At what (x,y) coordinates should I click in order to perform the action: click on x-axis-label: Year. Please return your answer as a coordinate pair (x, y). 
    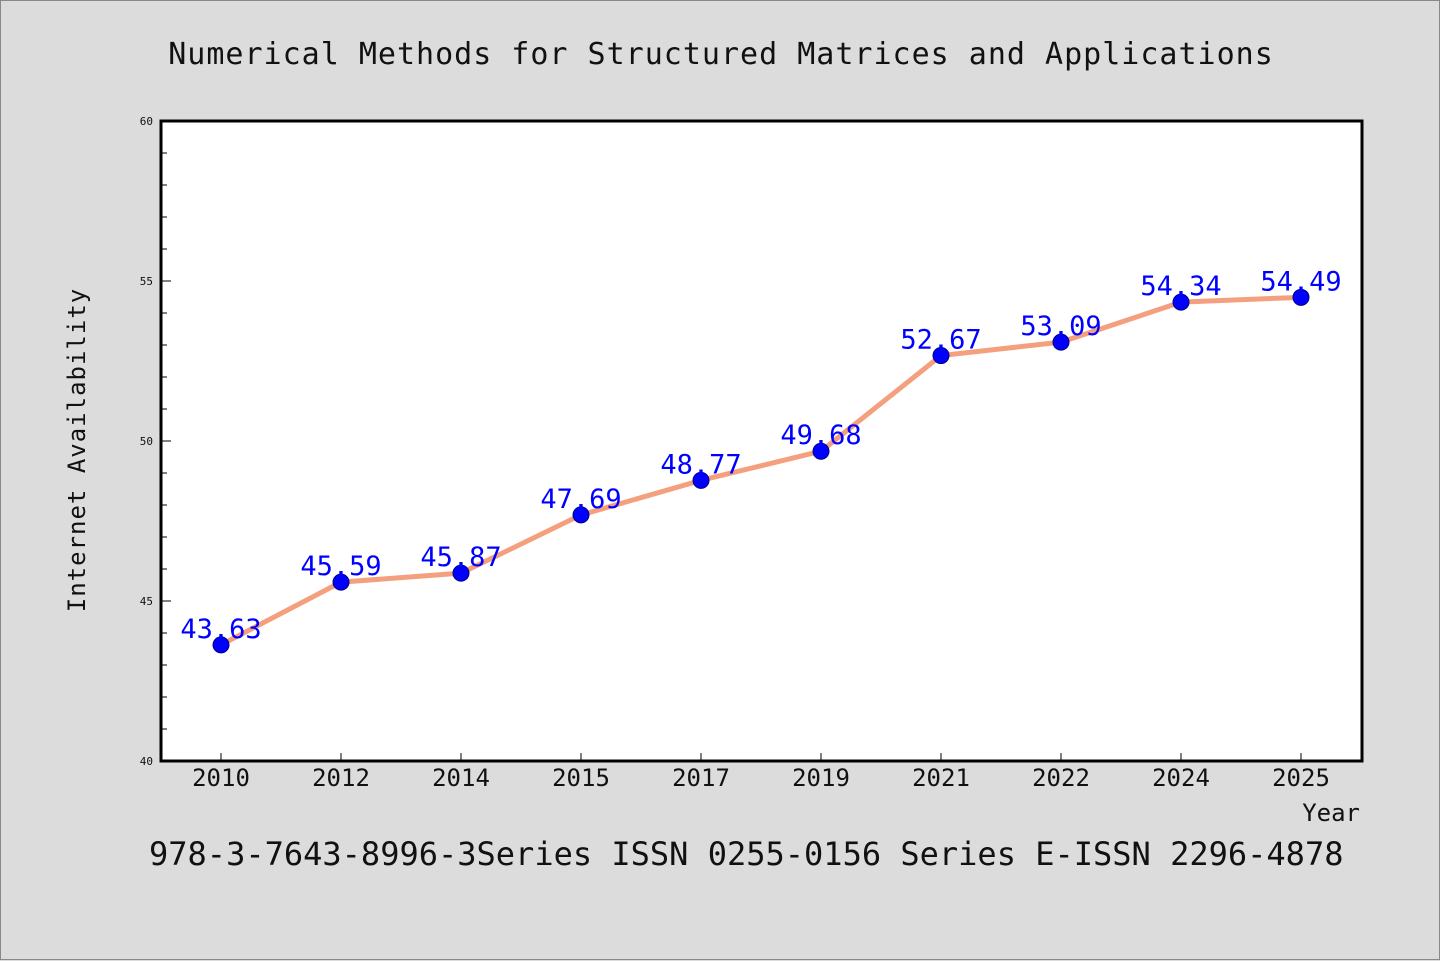
    Looking at the image, I should click on (1331, 813).